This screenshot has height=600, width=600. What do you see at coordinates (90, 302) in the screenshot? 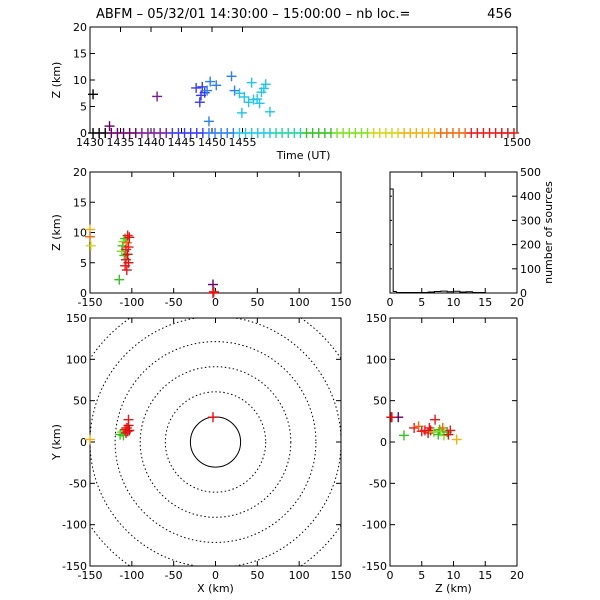
I see `x-height-xtick-label: -150` at bounding box center [90, 302].